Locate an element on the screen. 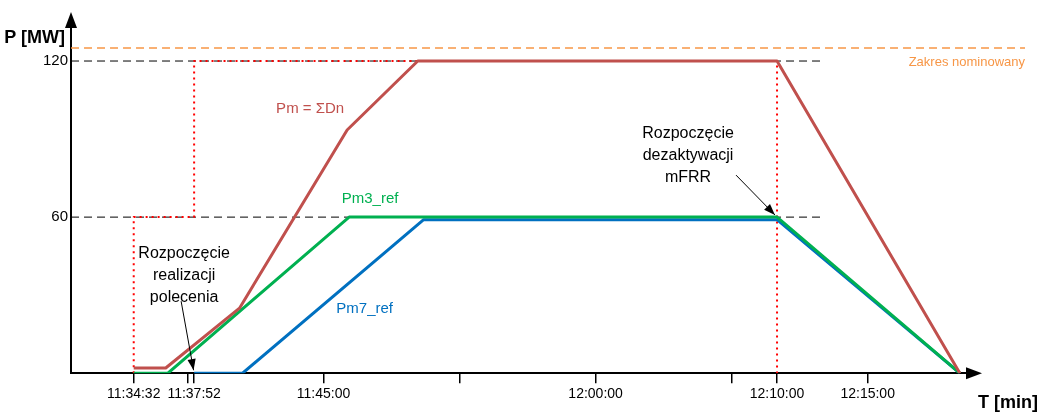 This screenshot has width=1038, height=414. x-tick-label: 12:10:00 is located at coordinates (777, 393).